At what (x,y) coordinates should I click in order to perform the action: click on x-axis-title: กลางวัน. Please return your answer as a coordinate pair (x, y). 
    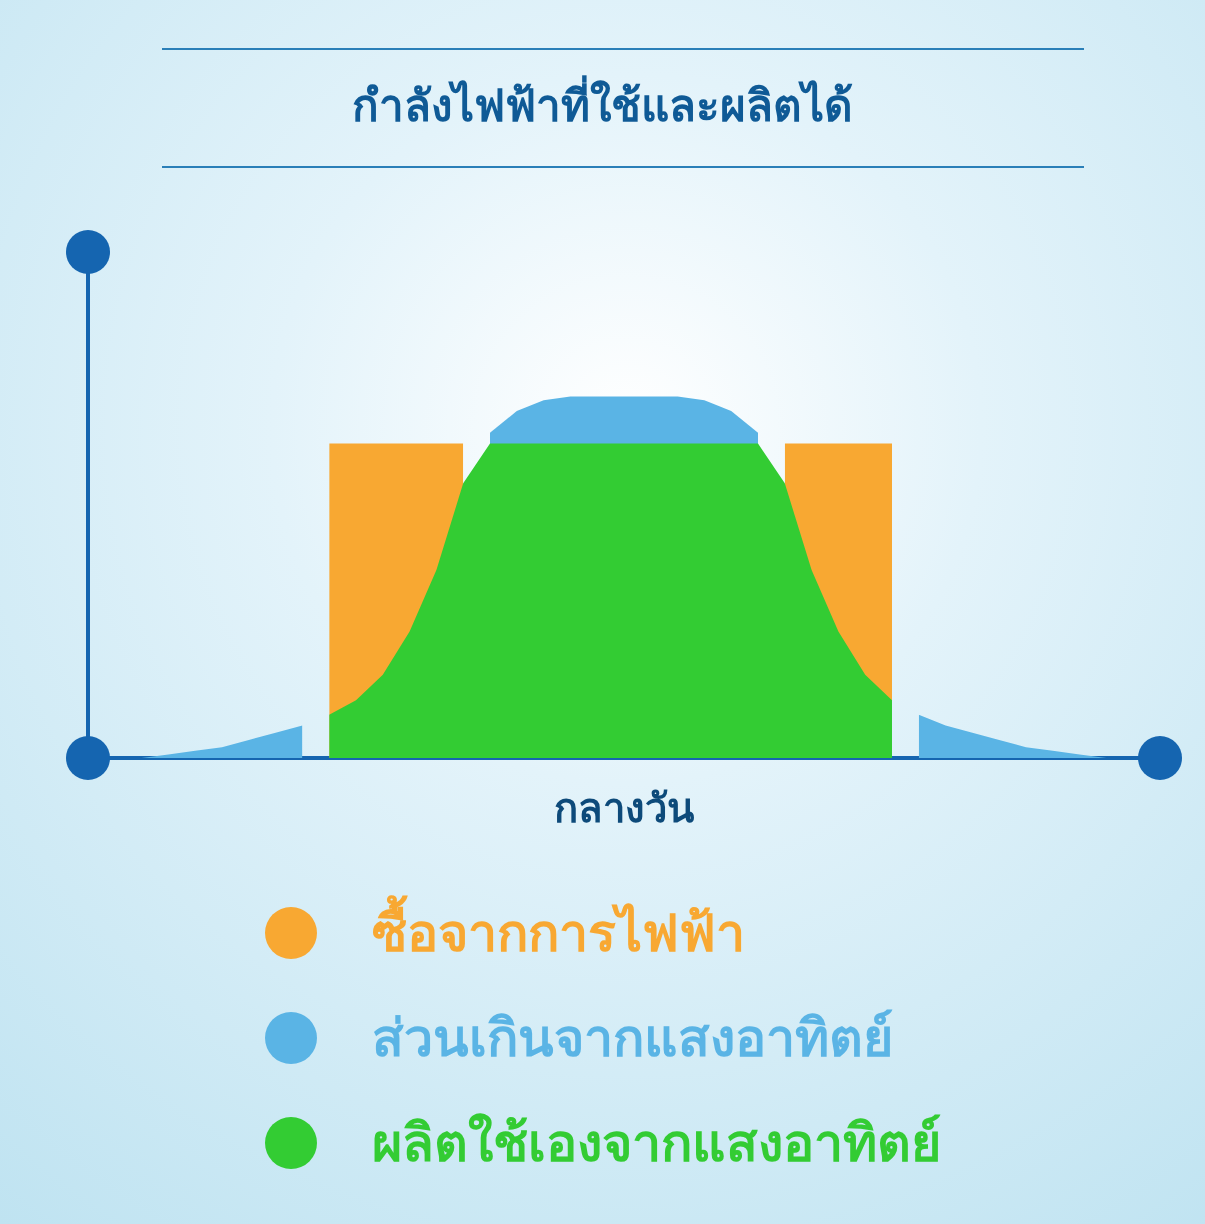
    Looking at the image, I should click on (624, 808).